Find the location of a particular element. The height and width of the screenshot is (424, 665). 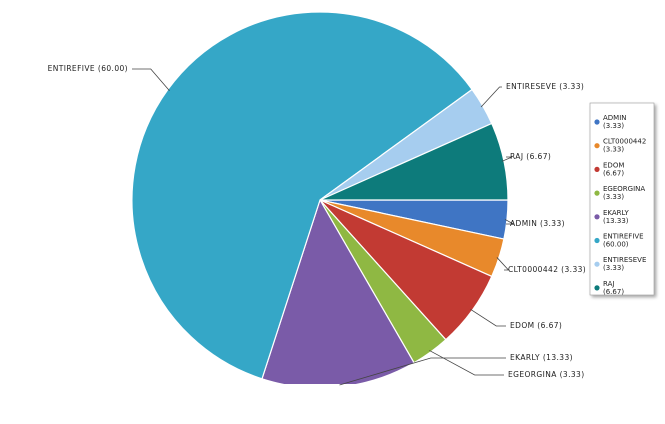

slice-label: EDOM (6.67) is located at coordinates (536, 325).